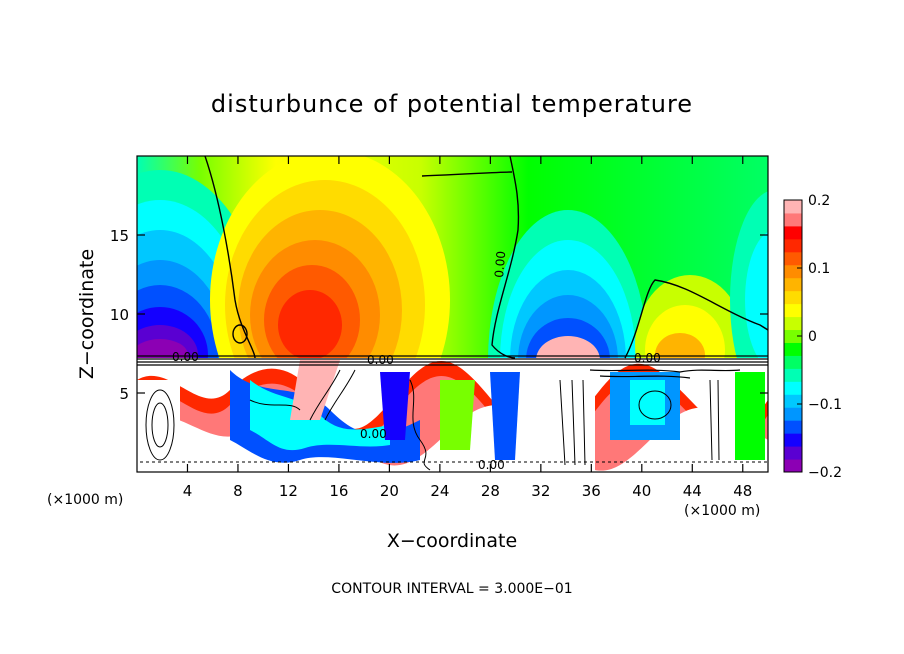 The width and height of the screenshot is (904, 654). Describe the element at coordinates (85, 500) in the screenshot. I see `x-unit-label: (×1000 m)` at that location.